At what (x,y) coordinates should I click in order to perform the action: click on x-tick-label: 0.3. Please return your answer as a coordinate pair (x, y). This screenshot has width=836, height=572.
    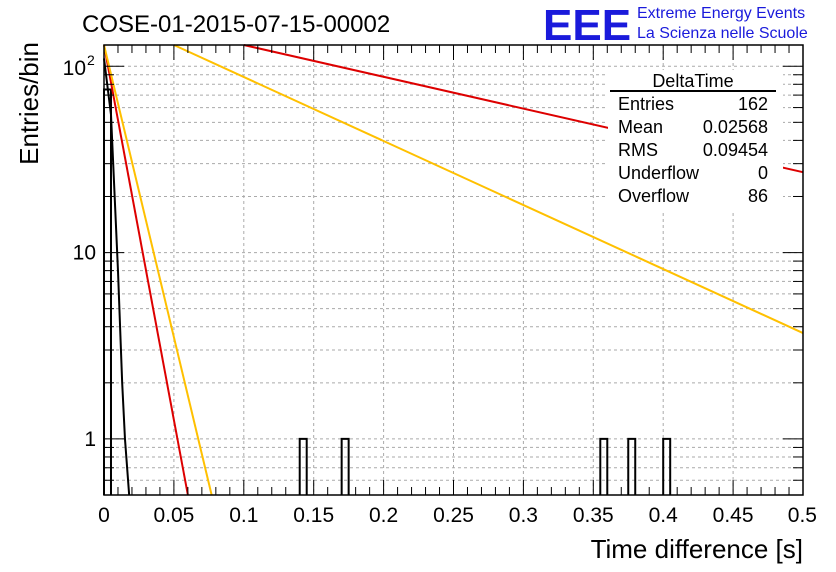
    Looking at the image, I should click on (523, 515).